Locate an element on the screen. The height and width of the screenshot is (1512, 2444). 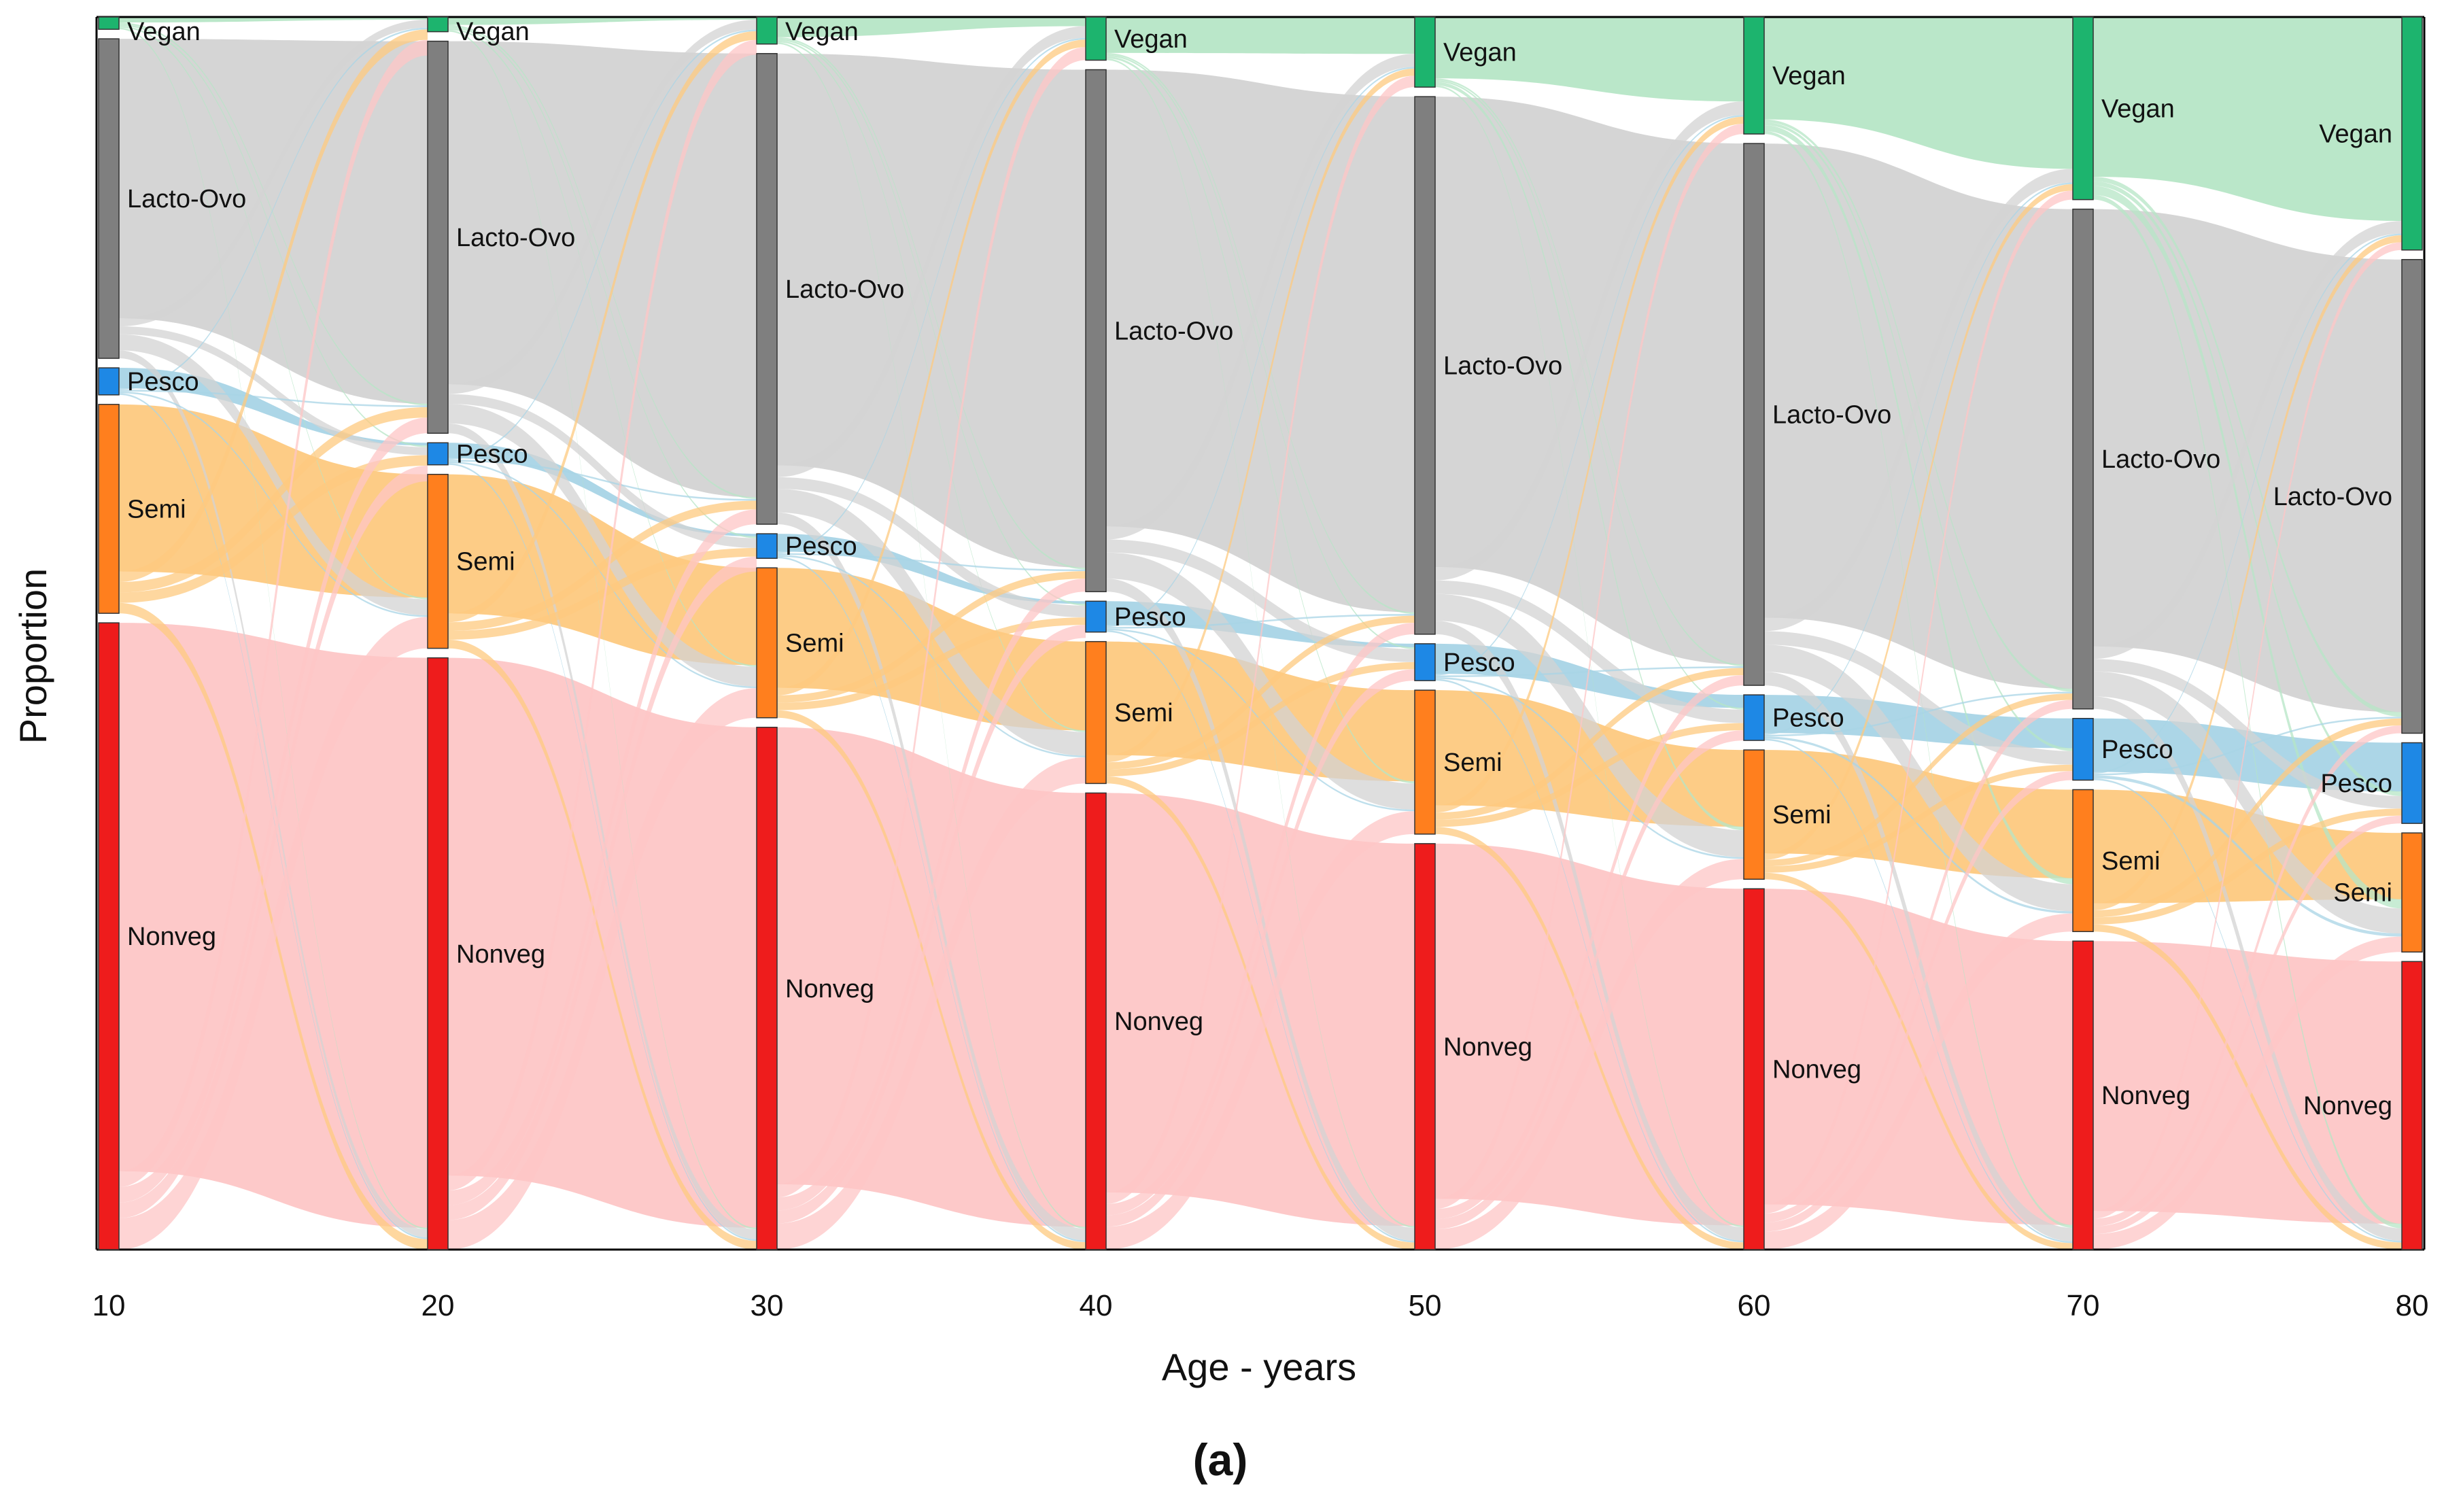
node-label-pesco-age-70: Pesco is located at coordinates (2137, 750).